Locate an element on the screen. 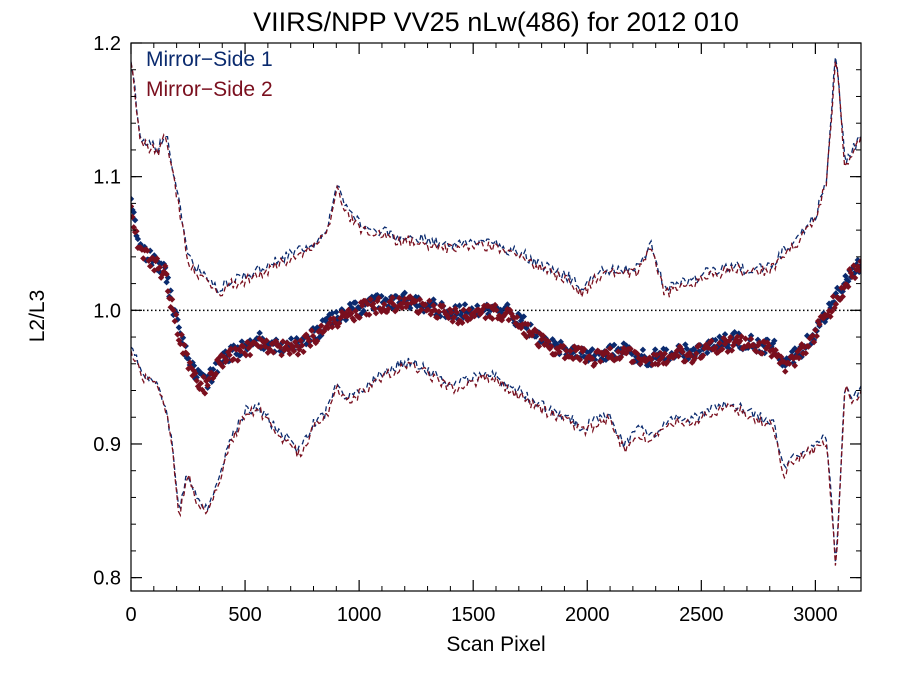  y-tick-label: 1.2 is located at coordinates (107, 44).